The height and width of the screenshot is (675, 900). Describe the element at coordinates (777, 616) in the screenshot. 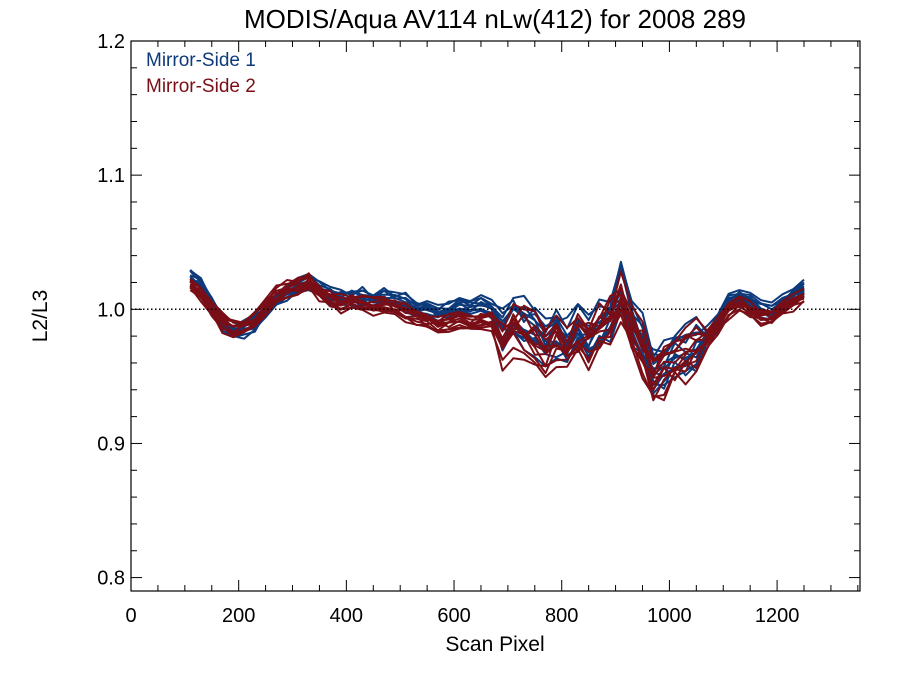

I see `x-tick-label: 1200` at that location.